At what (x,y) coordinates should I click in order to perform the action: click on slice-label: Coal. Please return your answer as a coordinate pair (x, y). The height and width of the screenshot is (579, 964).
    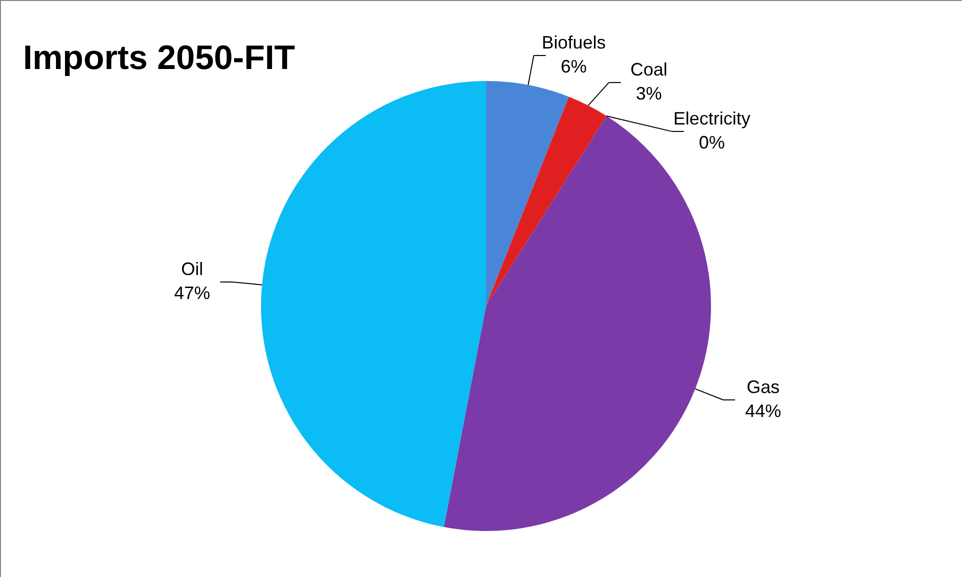
    Looking at the image, I should click on (649, 70).